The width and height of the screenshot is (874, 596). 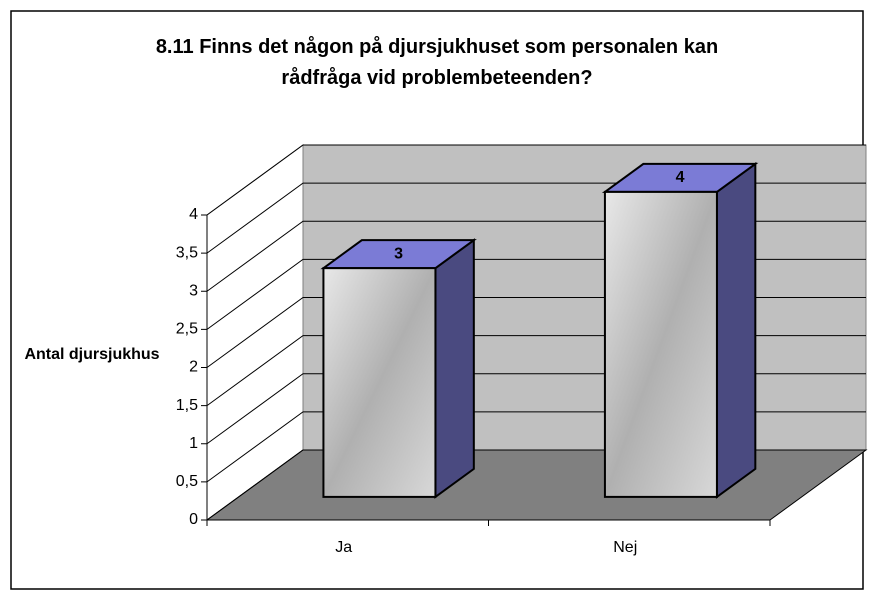 What do you see at coordinates (680, 177) in the screenshot?
I see `value-label: 4` at bounding box center [680, 177].